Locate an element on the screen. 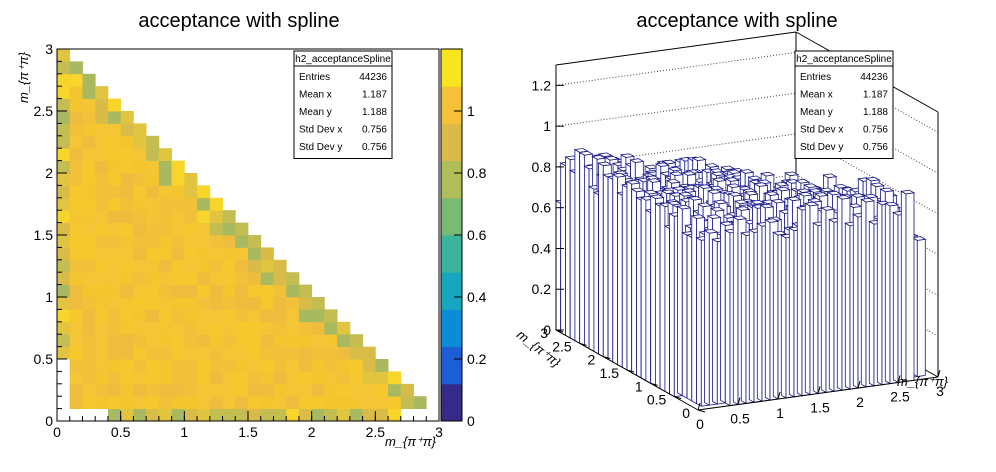 This screenshot has height=472, width=996. grid-line is located at coordinates (676, 150).